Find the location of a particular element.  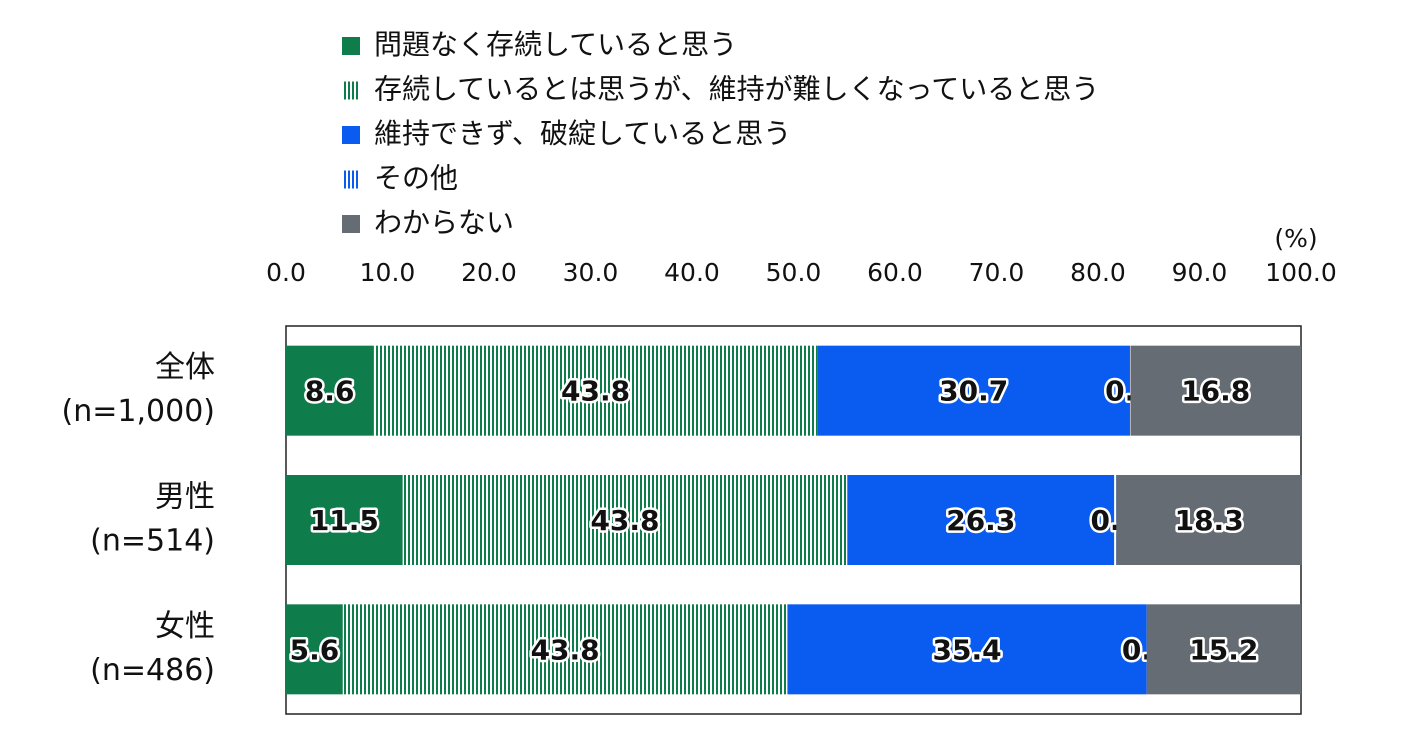

x-tick-label: 90.0 is located at coordinates (1200, 272).